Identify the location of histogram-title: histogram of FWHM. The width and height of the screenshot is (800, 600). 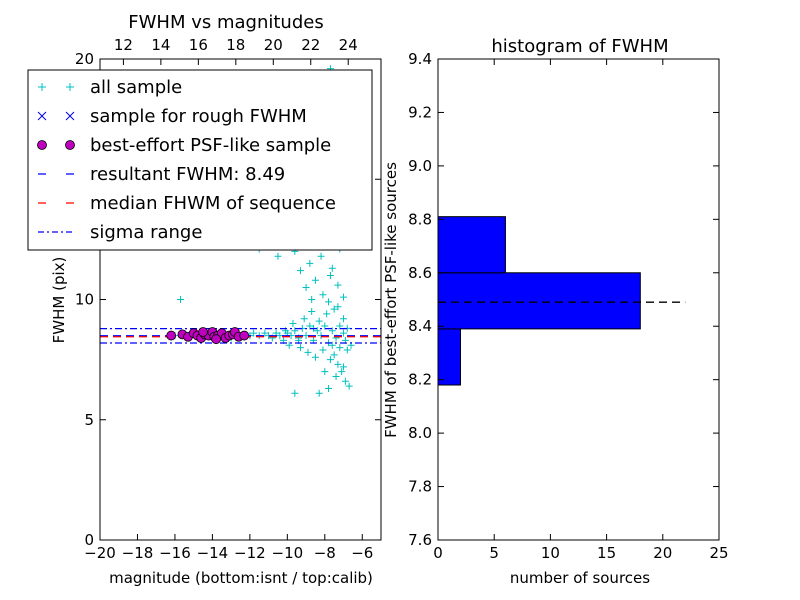
(579, 46).